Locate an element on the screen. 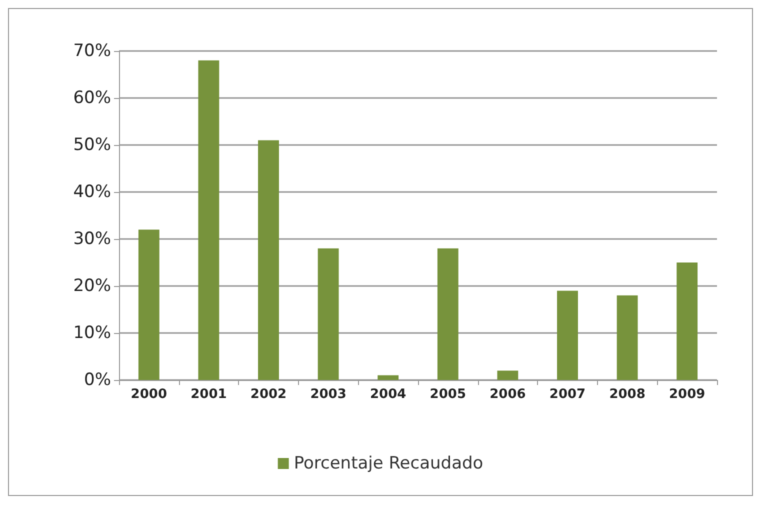 The height and width of the screenshot is (508, 767). legend-label: Porcentaje Recaudado is located at coordinates (389, 464).